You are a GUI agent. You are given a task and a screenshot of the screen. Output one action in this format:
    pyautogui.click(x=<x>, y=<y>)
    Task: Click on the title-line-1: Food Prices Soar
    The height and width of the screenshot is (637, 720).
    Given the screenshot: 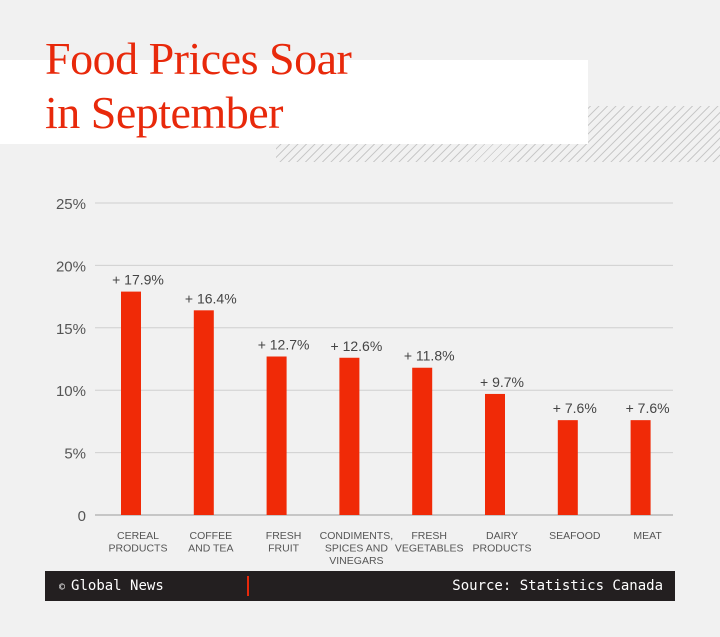 What is the action you would take?
    pyautogui.click(x=198, y=58)
    